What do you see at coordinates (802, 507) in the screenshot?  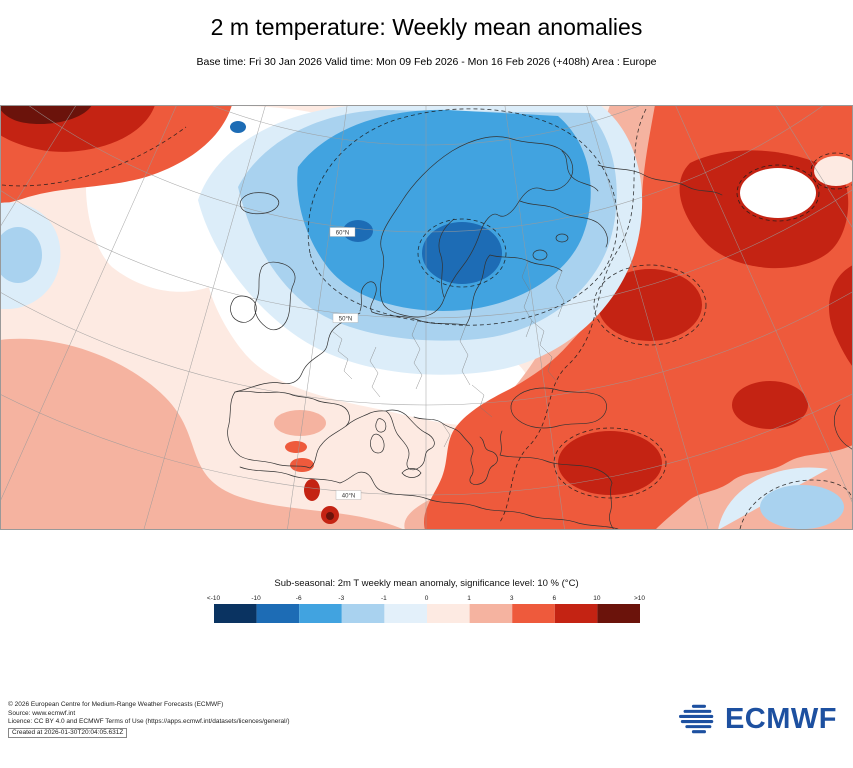 I see `blue-patch-southeast-core` at bounding box center [802, 507].